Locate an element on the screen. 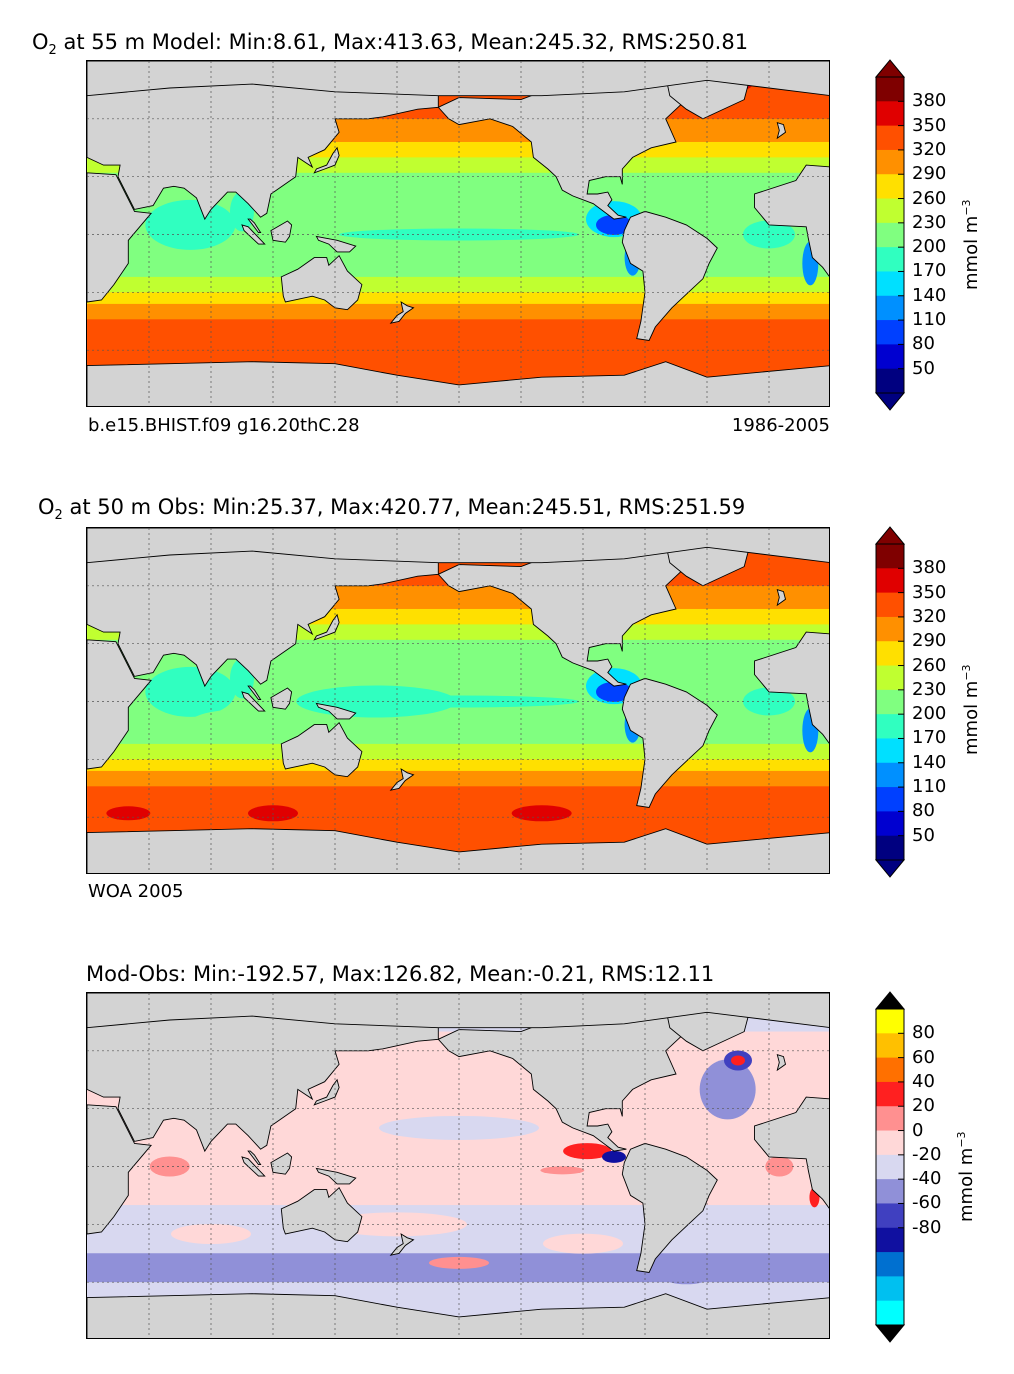 This screenshot has height=1374, width=1014. colorbar-tick-label: 170 is located at coordinates (929, 738).